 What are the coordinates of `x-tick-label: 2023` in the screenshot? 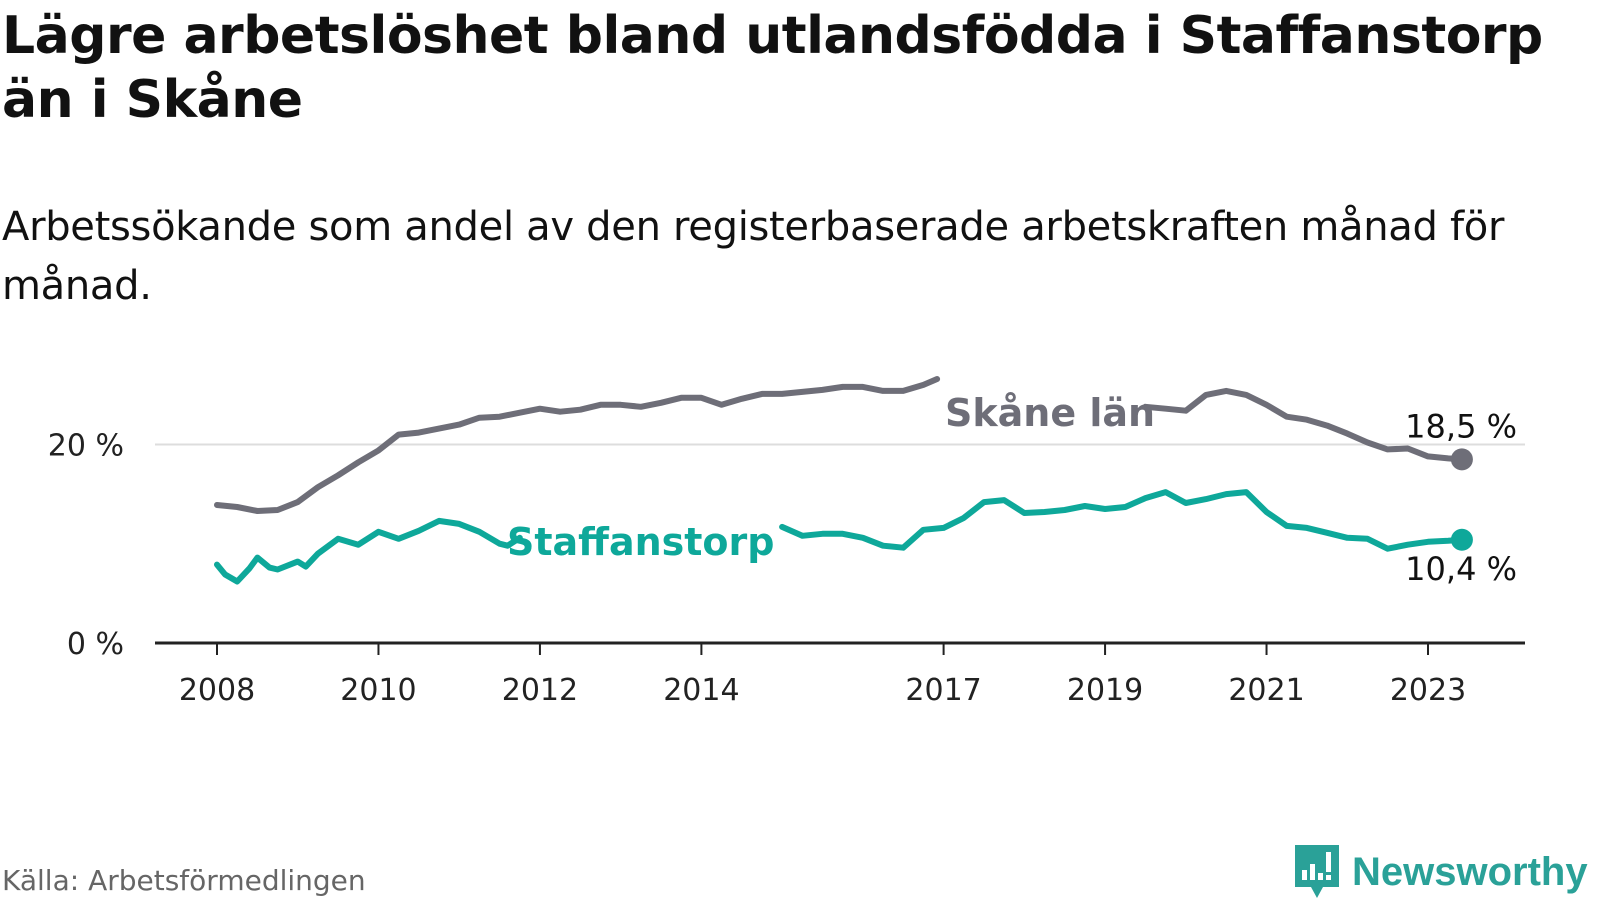 It's located at (1428, 690).